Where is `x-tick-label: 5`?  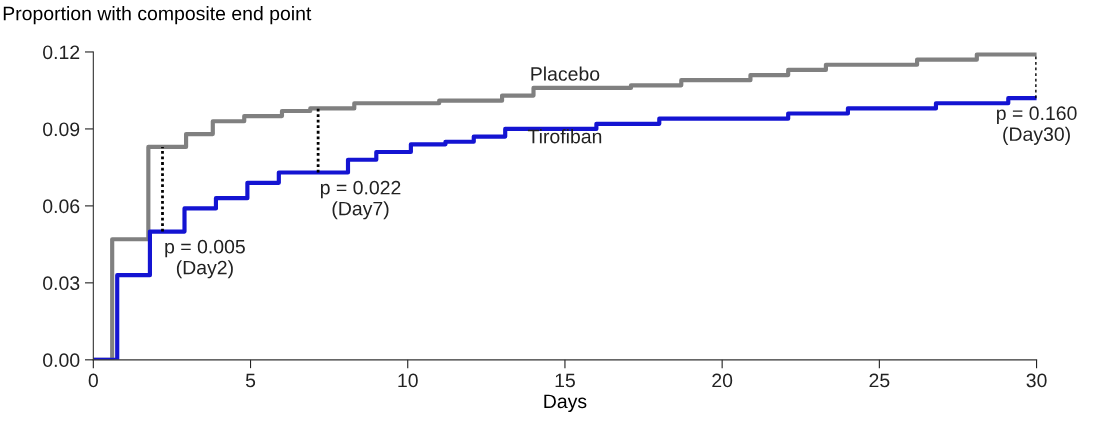
x-tick-label: 5 is located at coordinates (250, 380).